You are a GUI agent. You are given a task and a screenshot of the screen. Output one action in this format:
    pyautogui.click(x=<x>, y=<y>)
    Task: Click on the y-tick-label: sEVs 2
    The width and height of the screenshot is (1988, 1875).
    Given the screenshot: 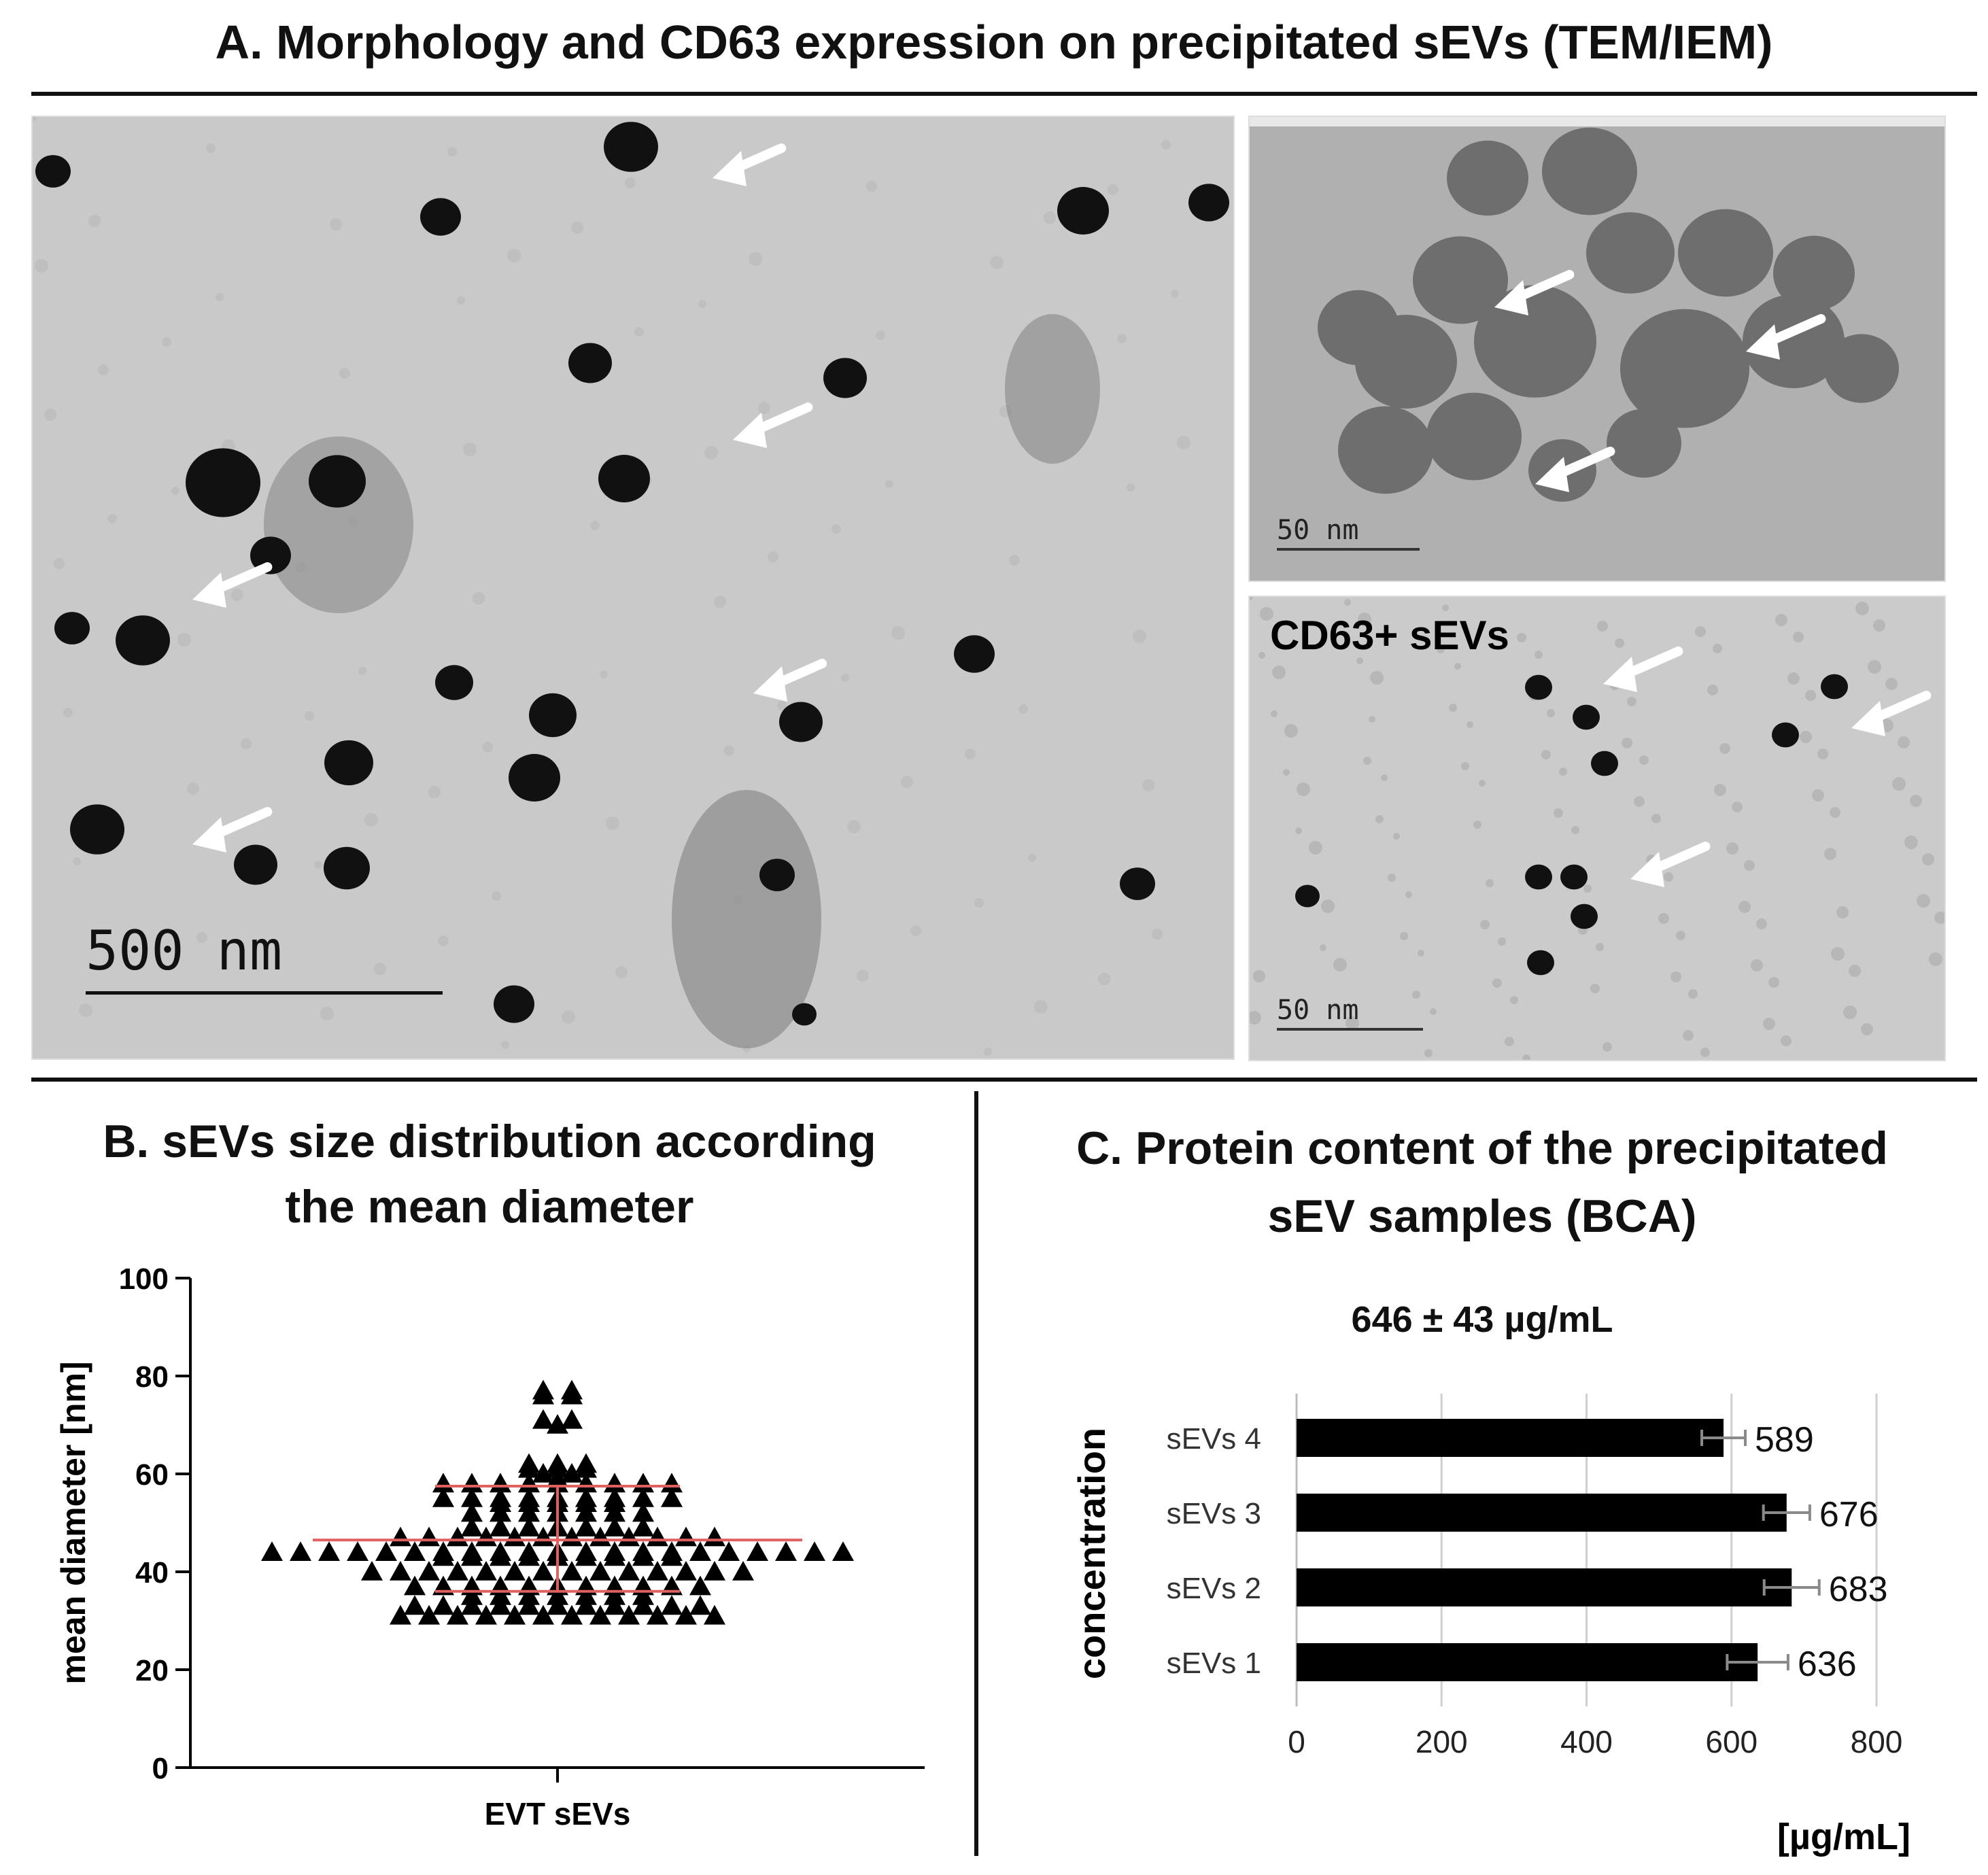 What is the action you would take?
    pyautogui.click(x=1214, y=1588)
    